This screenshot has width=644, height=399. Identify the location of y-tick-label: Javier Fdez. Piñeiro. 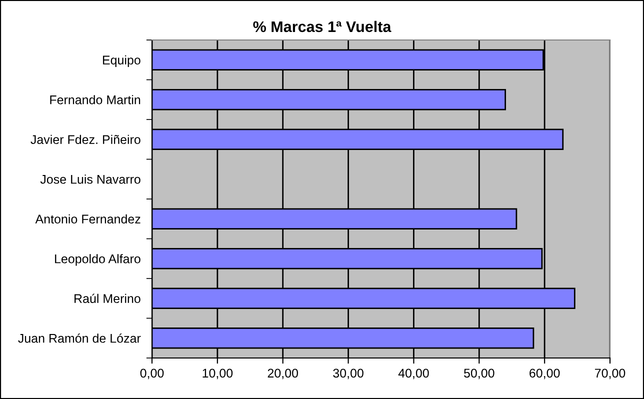
(85, 139).